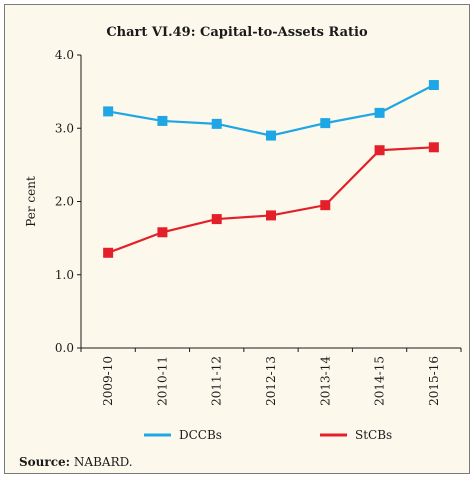  What do you see at coordinates (380, 381) in the screenshot?
I see `x-tick-label: 2014-15` at bounding box center [380, 381].